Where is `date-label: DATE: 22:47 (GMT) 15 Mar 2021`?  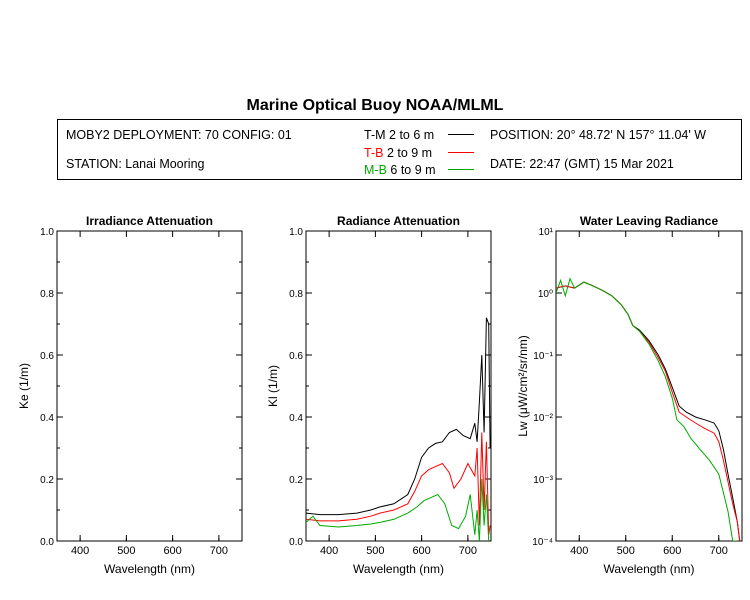 date-label: DATE: 22:47 (GMT) 15 Mar 2021 is located at coordinates (582, 164).